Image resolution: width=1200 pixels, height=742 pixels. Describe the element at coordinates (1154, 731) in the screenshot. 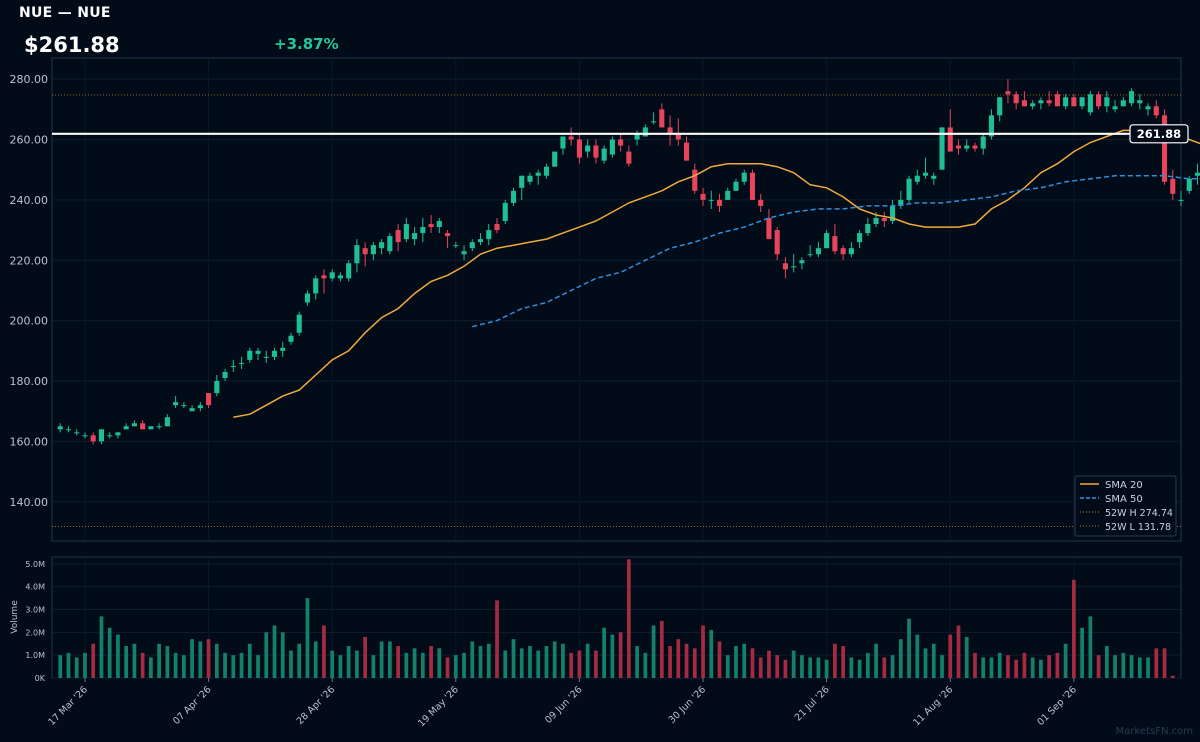

I see `watermark: MarketsFN.com` at that location.